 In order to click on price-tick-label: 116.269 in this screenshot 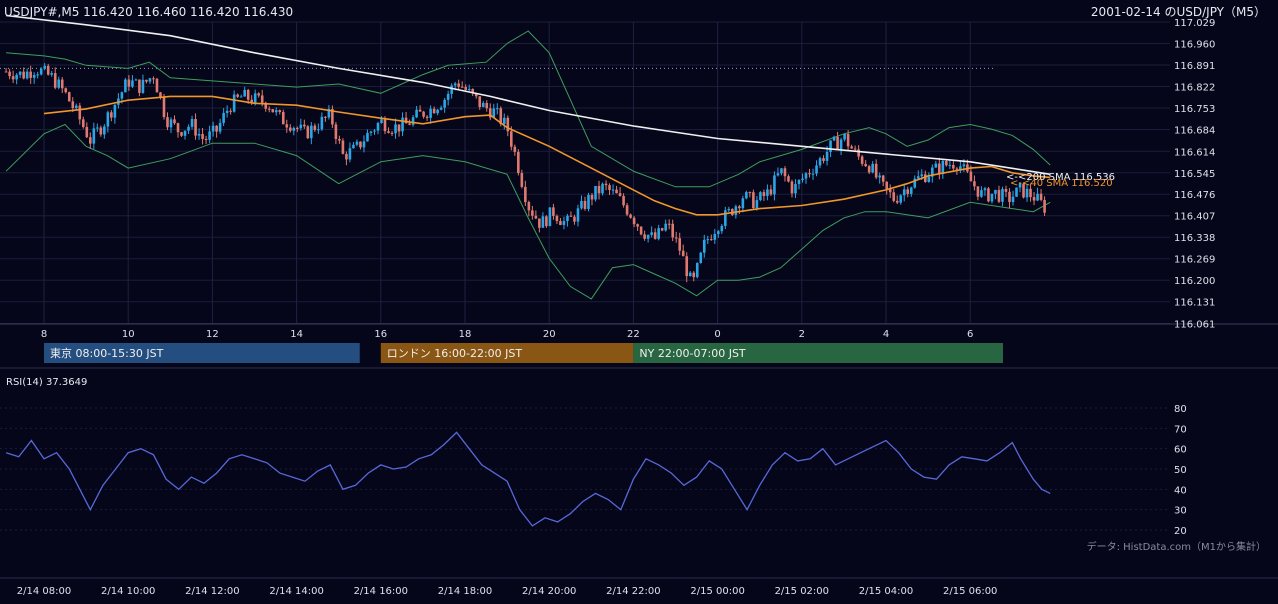, I will do `click(1194, 260)`.